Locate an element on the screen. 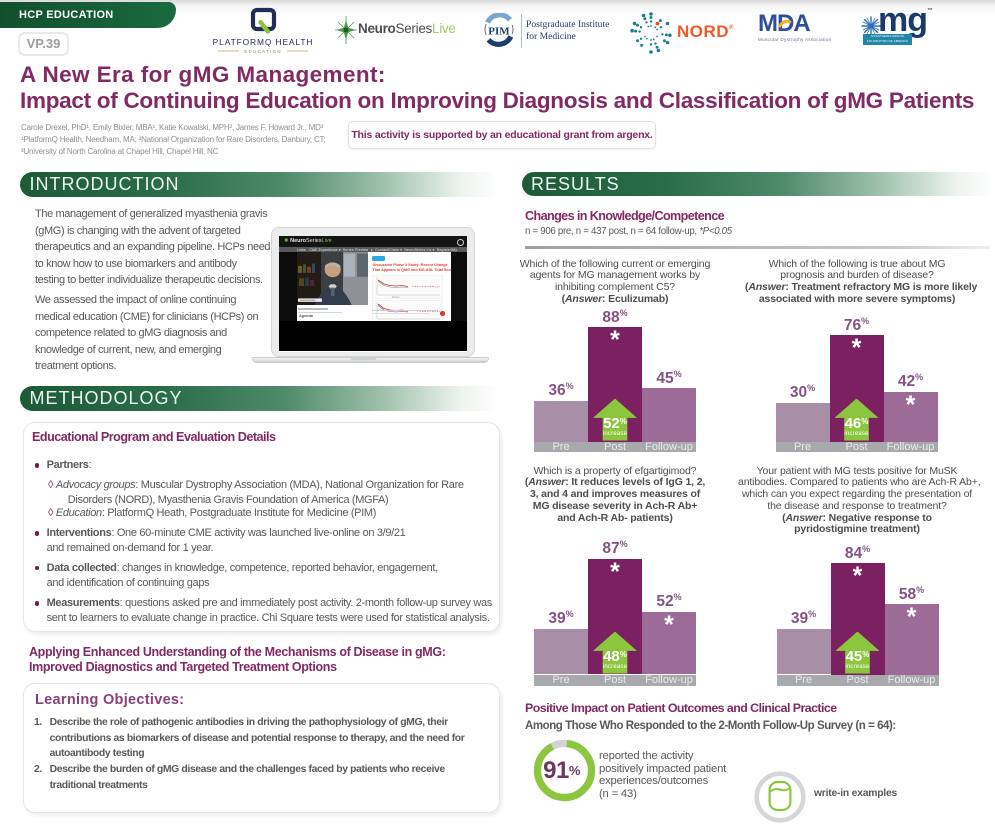 This screenshot has width=995, height=824. svg-text: PIM is located at coordinates (499, 32).